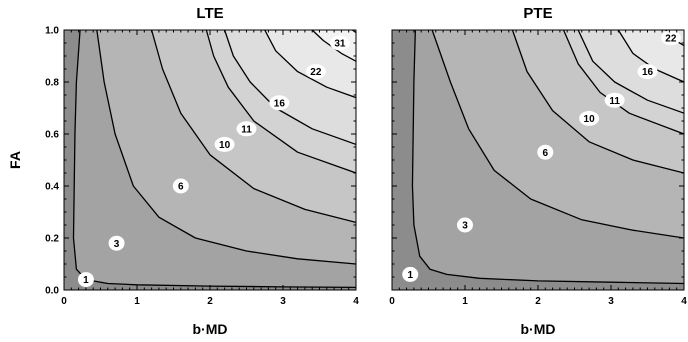 This screenshot has width=688, height=342. I want to click on y-tick-label: 0.6, so click(52, 135).